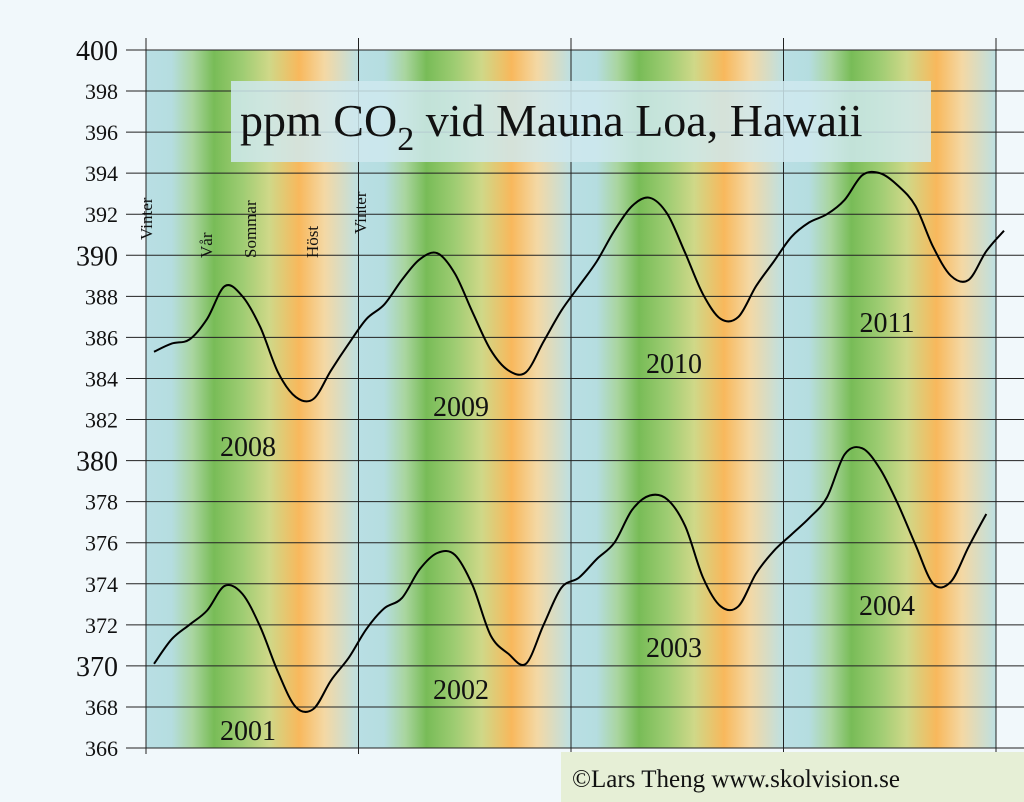 The width and height of the screenshot is (1024, 802). Describe the element at coordinates (101, 91) in the screenshot. I see `y-tick-label: 398` at that location.